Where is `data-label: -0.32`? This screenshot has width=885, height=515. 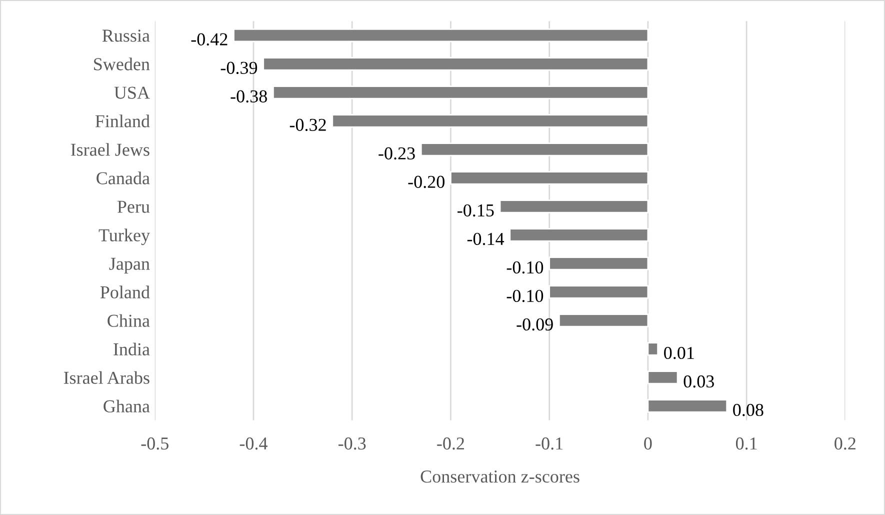 data-label: -0.32 is located at coordinates (308, 125).